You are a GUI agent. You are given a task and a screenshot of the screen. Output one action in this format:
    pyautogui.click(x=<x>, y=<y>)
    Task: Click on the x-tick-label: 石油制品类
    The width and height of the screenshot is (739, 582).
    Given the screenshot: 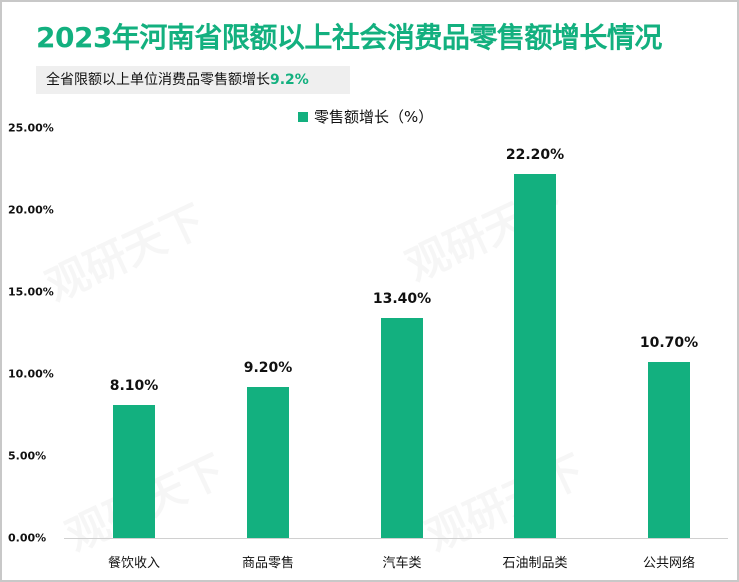 What is the action you would take?
    pyautogui.click(x=535, y=563)
    